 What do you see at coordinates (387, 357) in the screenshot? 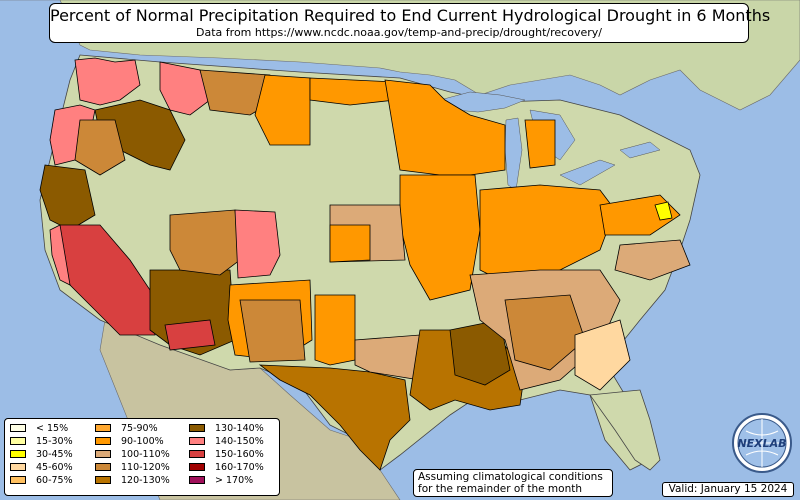
I see `region-100-110-tx` at bounding box center [387, 357].